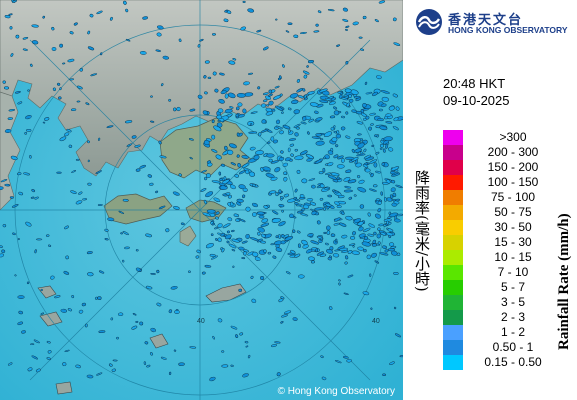  What do you see at coordinates (188, 236) in the screenshot?
I see `lamma-island` at bounding box center [188, 236].